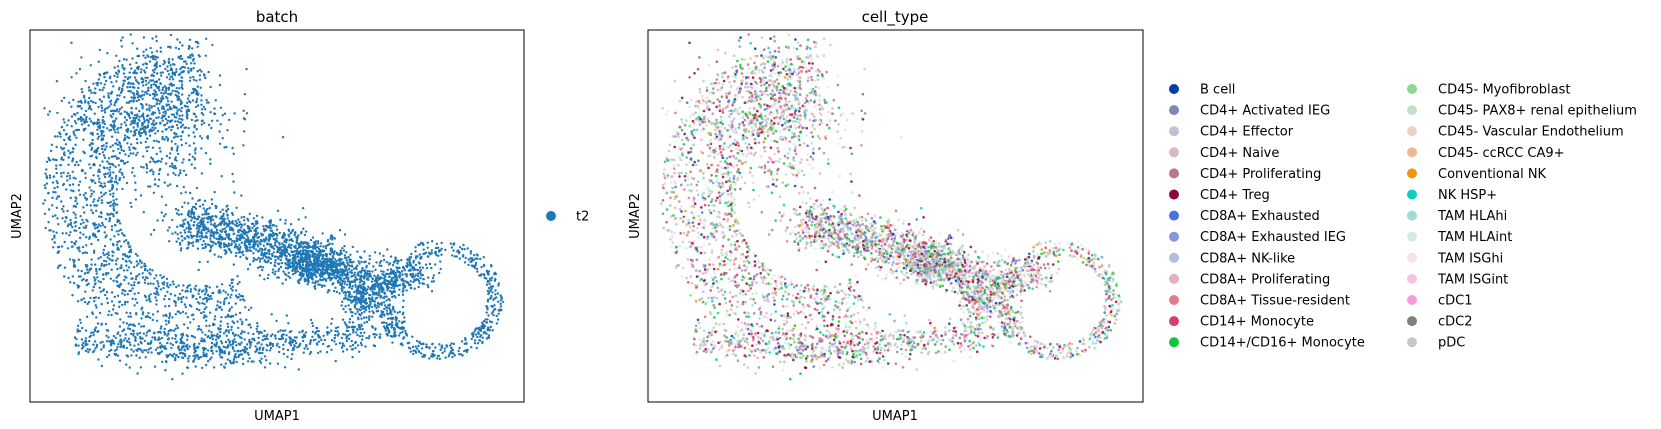 The width and height of the screenshot is (1661, 429). Describe the element at coordinates (1504, 90) in the screenshot. I see `legend-label: CD45- Myofibroblast` at that location.